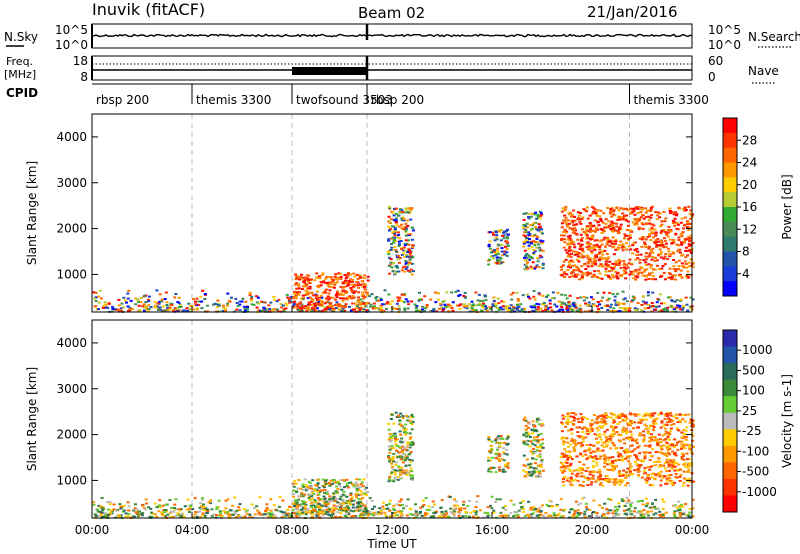 The height and width of the screenshot is (554, 800). What do you see at coordinates (759, 492) in the screenshot?
I see `colorbar-tick: -1000` at bounding box center [759, 492].